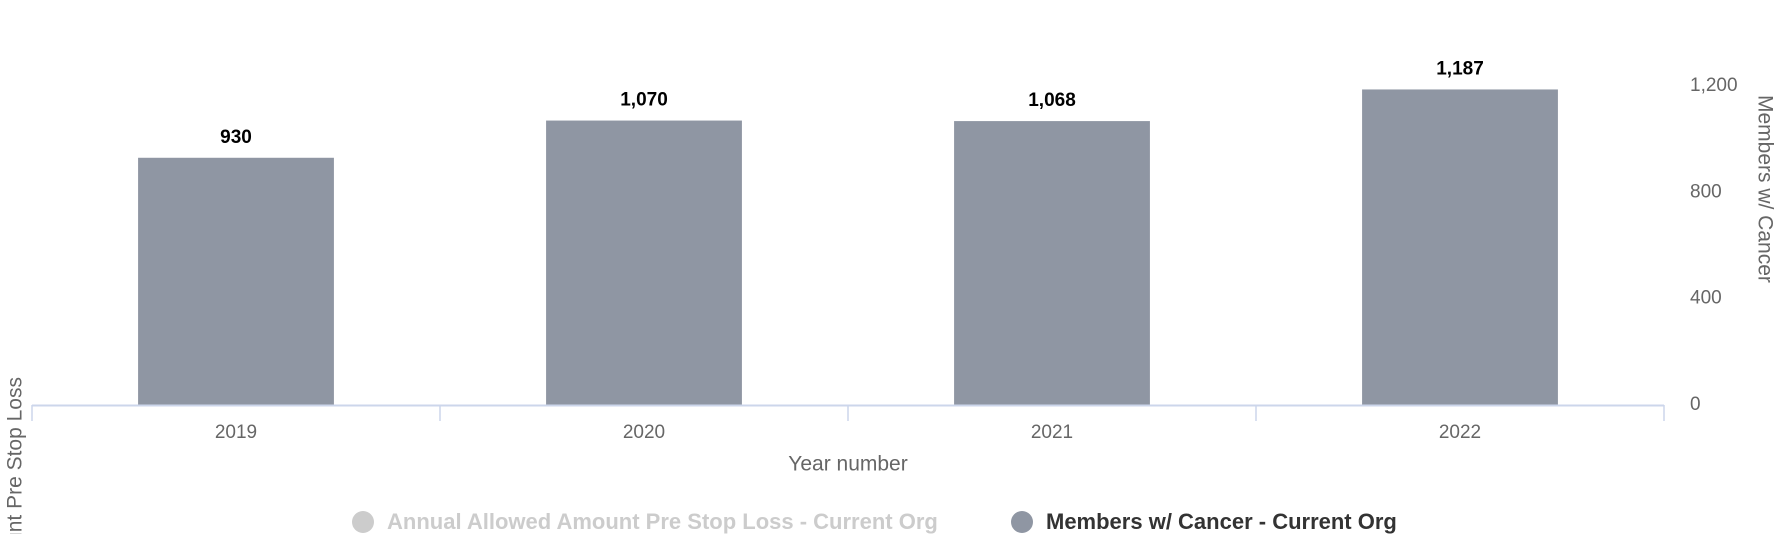  Describe the element at coordinates (1460, 68) in the screenshot. I see `data-label: 1,187` at that location.